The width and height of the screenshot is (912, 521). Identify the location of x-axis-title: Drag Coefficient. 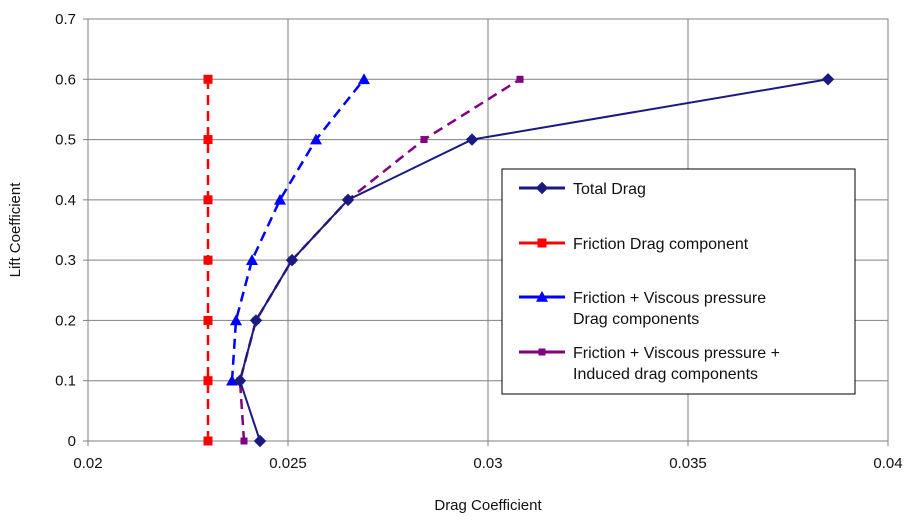
(488, 505).